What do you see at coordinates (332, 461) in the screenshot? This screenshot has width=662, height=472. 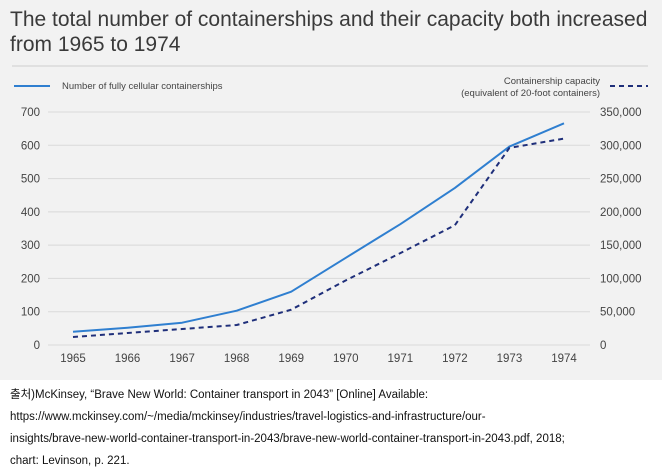 I see `source-line-4: chart: Levinson, p. 221.` at bounding box center [332, 461].